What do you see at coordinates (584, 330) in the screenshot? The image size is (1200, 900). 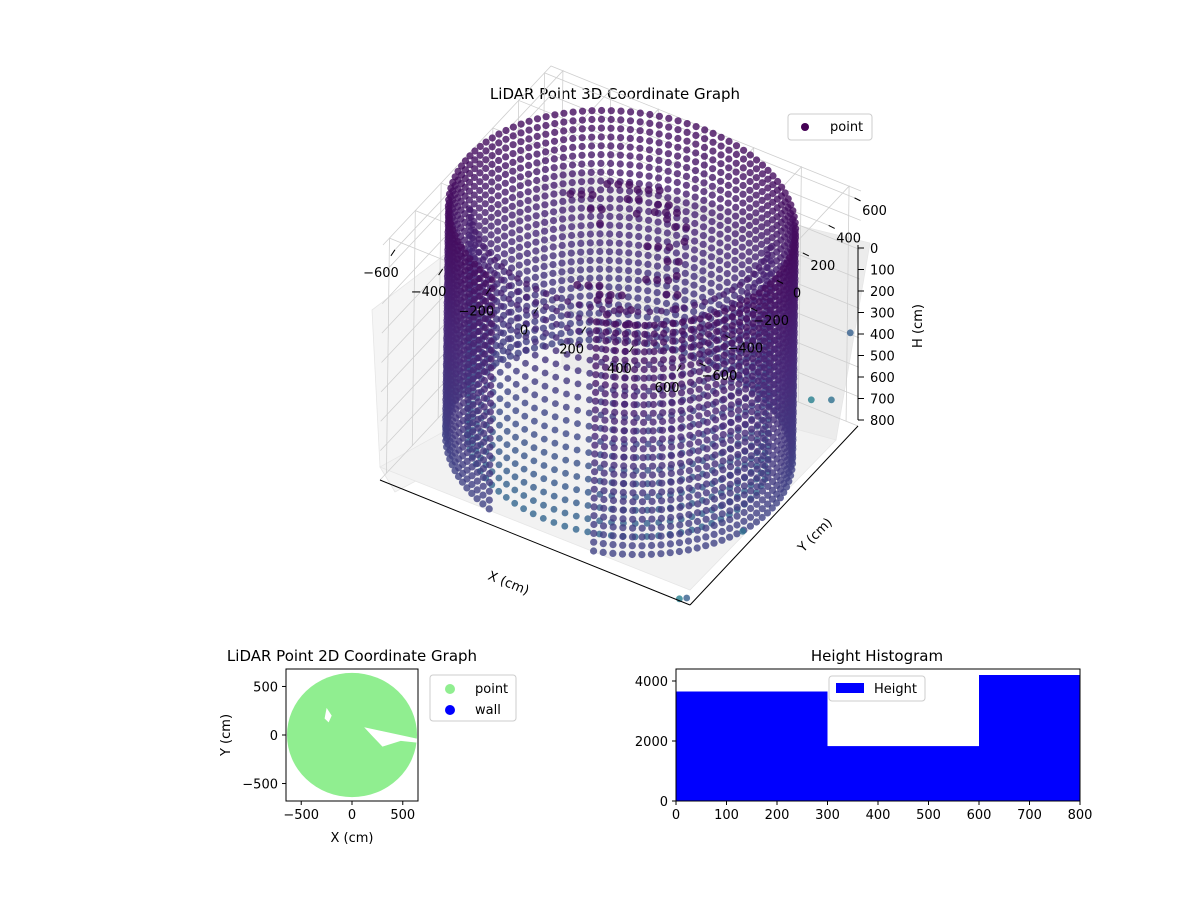 I see `x-tick-mark-3d` at bounding box center [584, 330].